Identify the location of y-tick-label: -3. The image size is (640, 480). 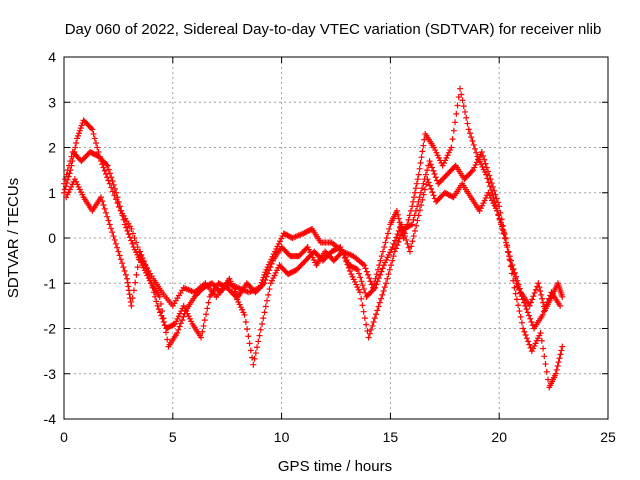
(50, 374).